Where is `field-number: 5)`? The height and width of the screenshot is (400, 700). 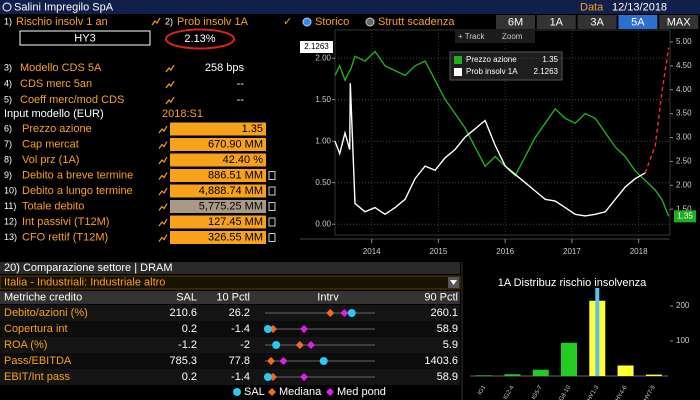
field-number: 5) is located at coordinates (8, 99).